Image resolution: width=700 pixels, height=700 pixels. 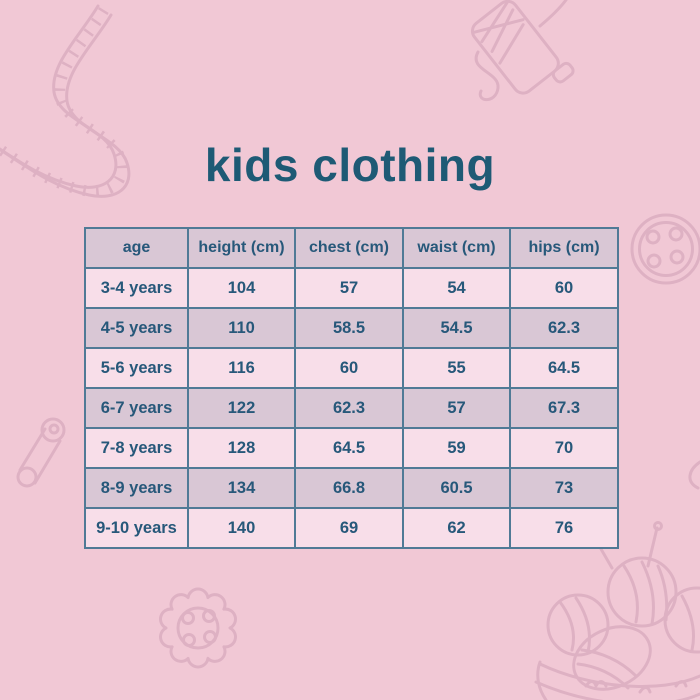 I want to click on table-cell: 110, so click(x=241, y=328).